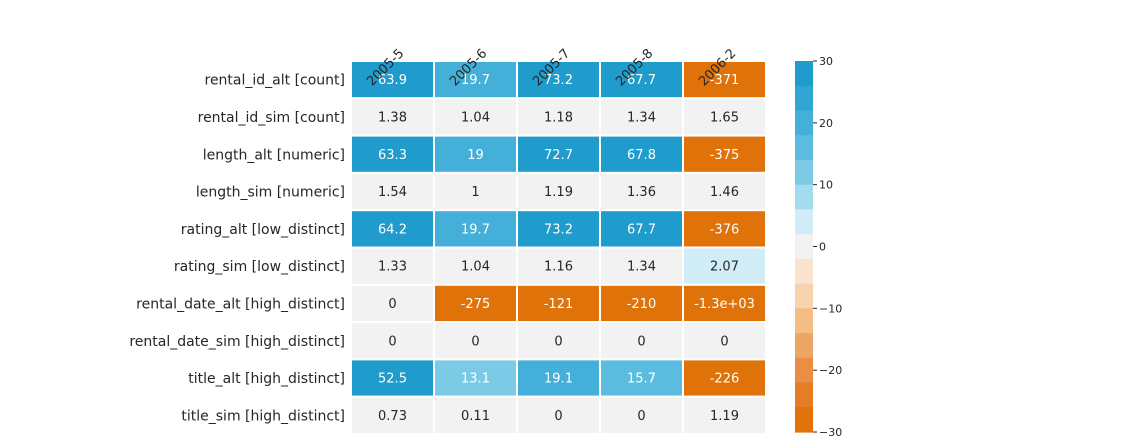 Image resolution: width=1128 pixels, height=443 pixels. What do you see at coordinates (275, 81) in the screenshot?
I see `row-label: rental_id_alt [count]` at bounding box center [275, 81].